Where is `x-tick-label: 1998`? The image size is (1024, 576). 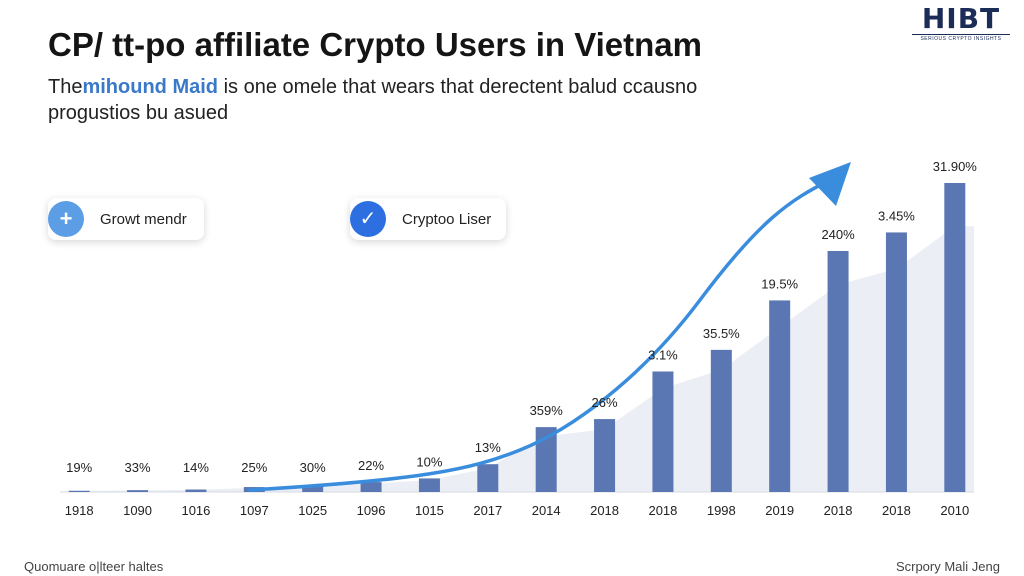 x-tick-label: 1998 is located at coordinates (721, 510).